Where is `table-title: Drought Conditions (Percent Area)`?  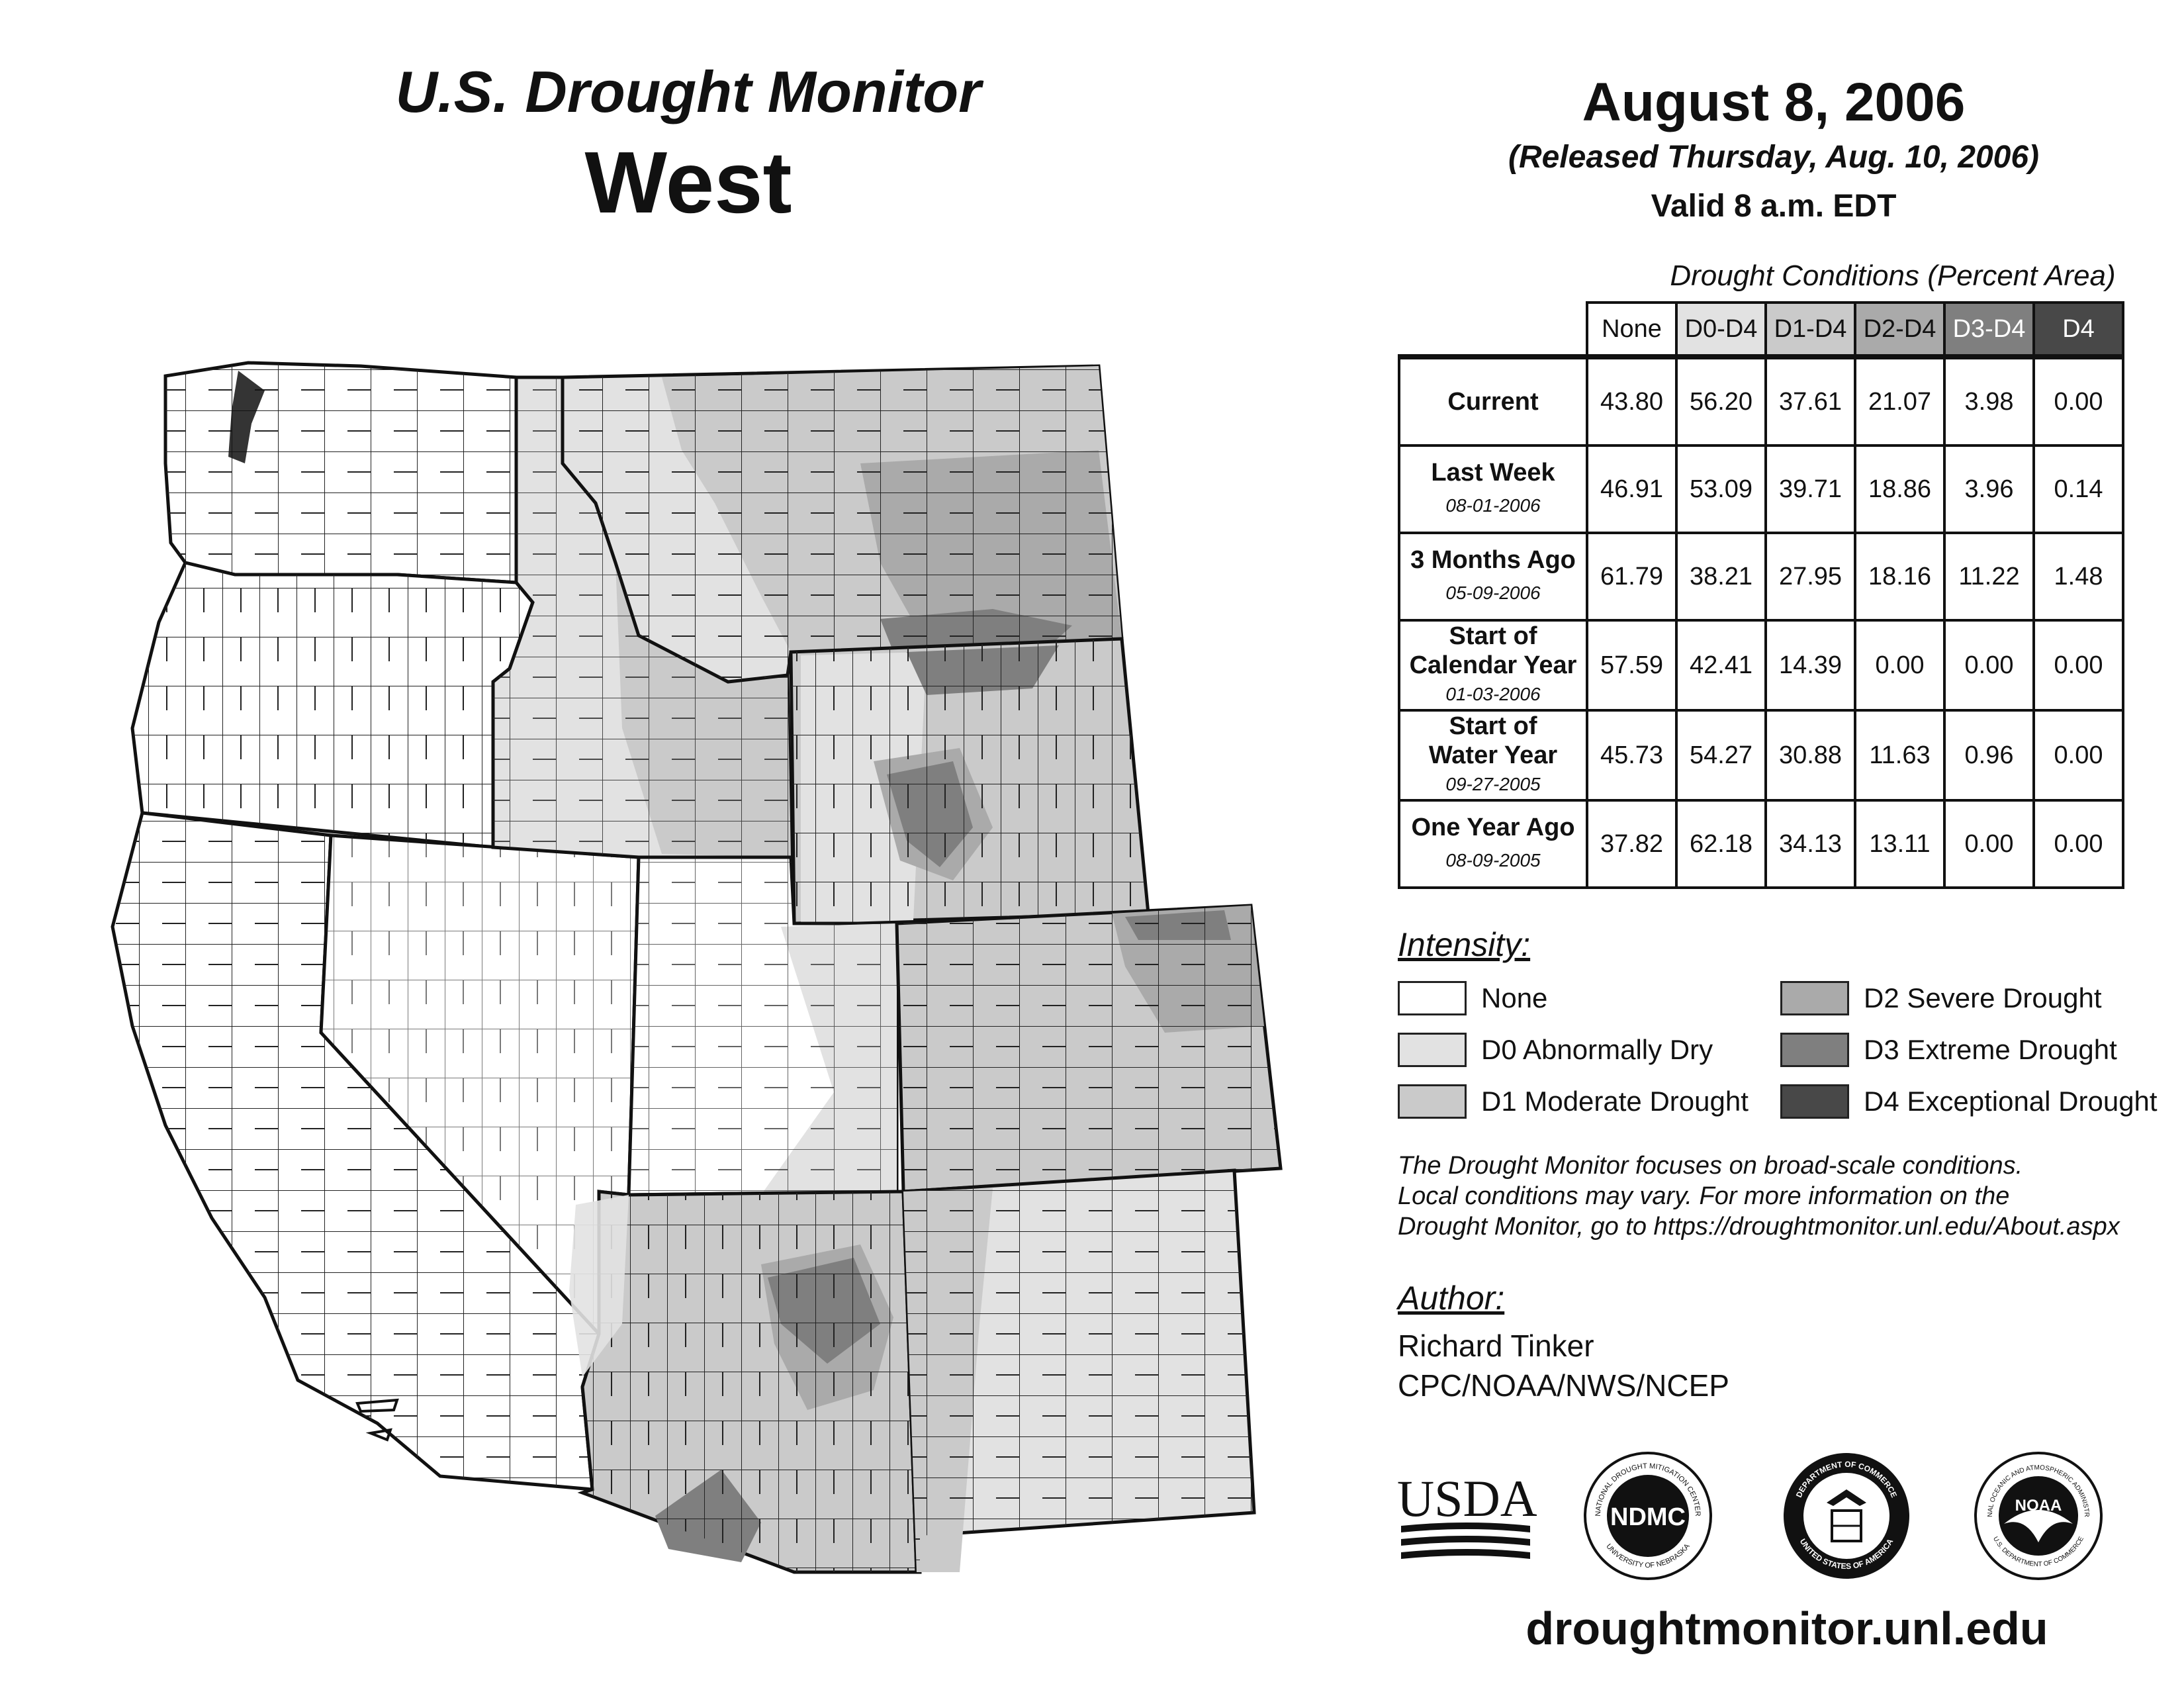
table-title: Drought Conditions (Percent Area) is located at coordinates (1893, 275).